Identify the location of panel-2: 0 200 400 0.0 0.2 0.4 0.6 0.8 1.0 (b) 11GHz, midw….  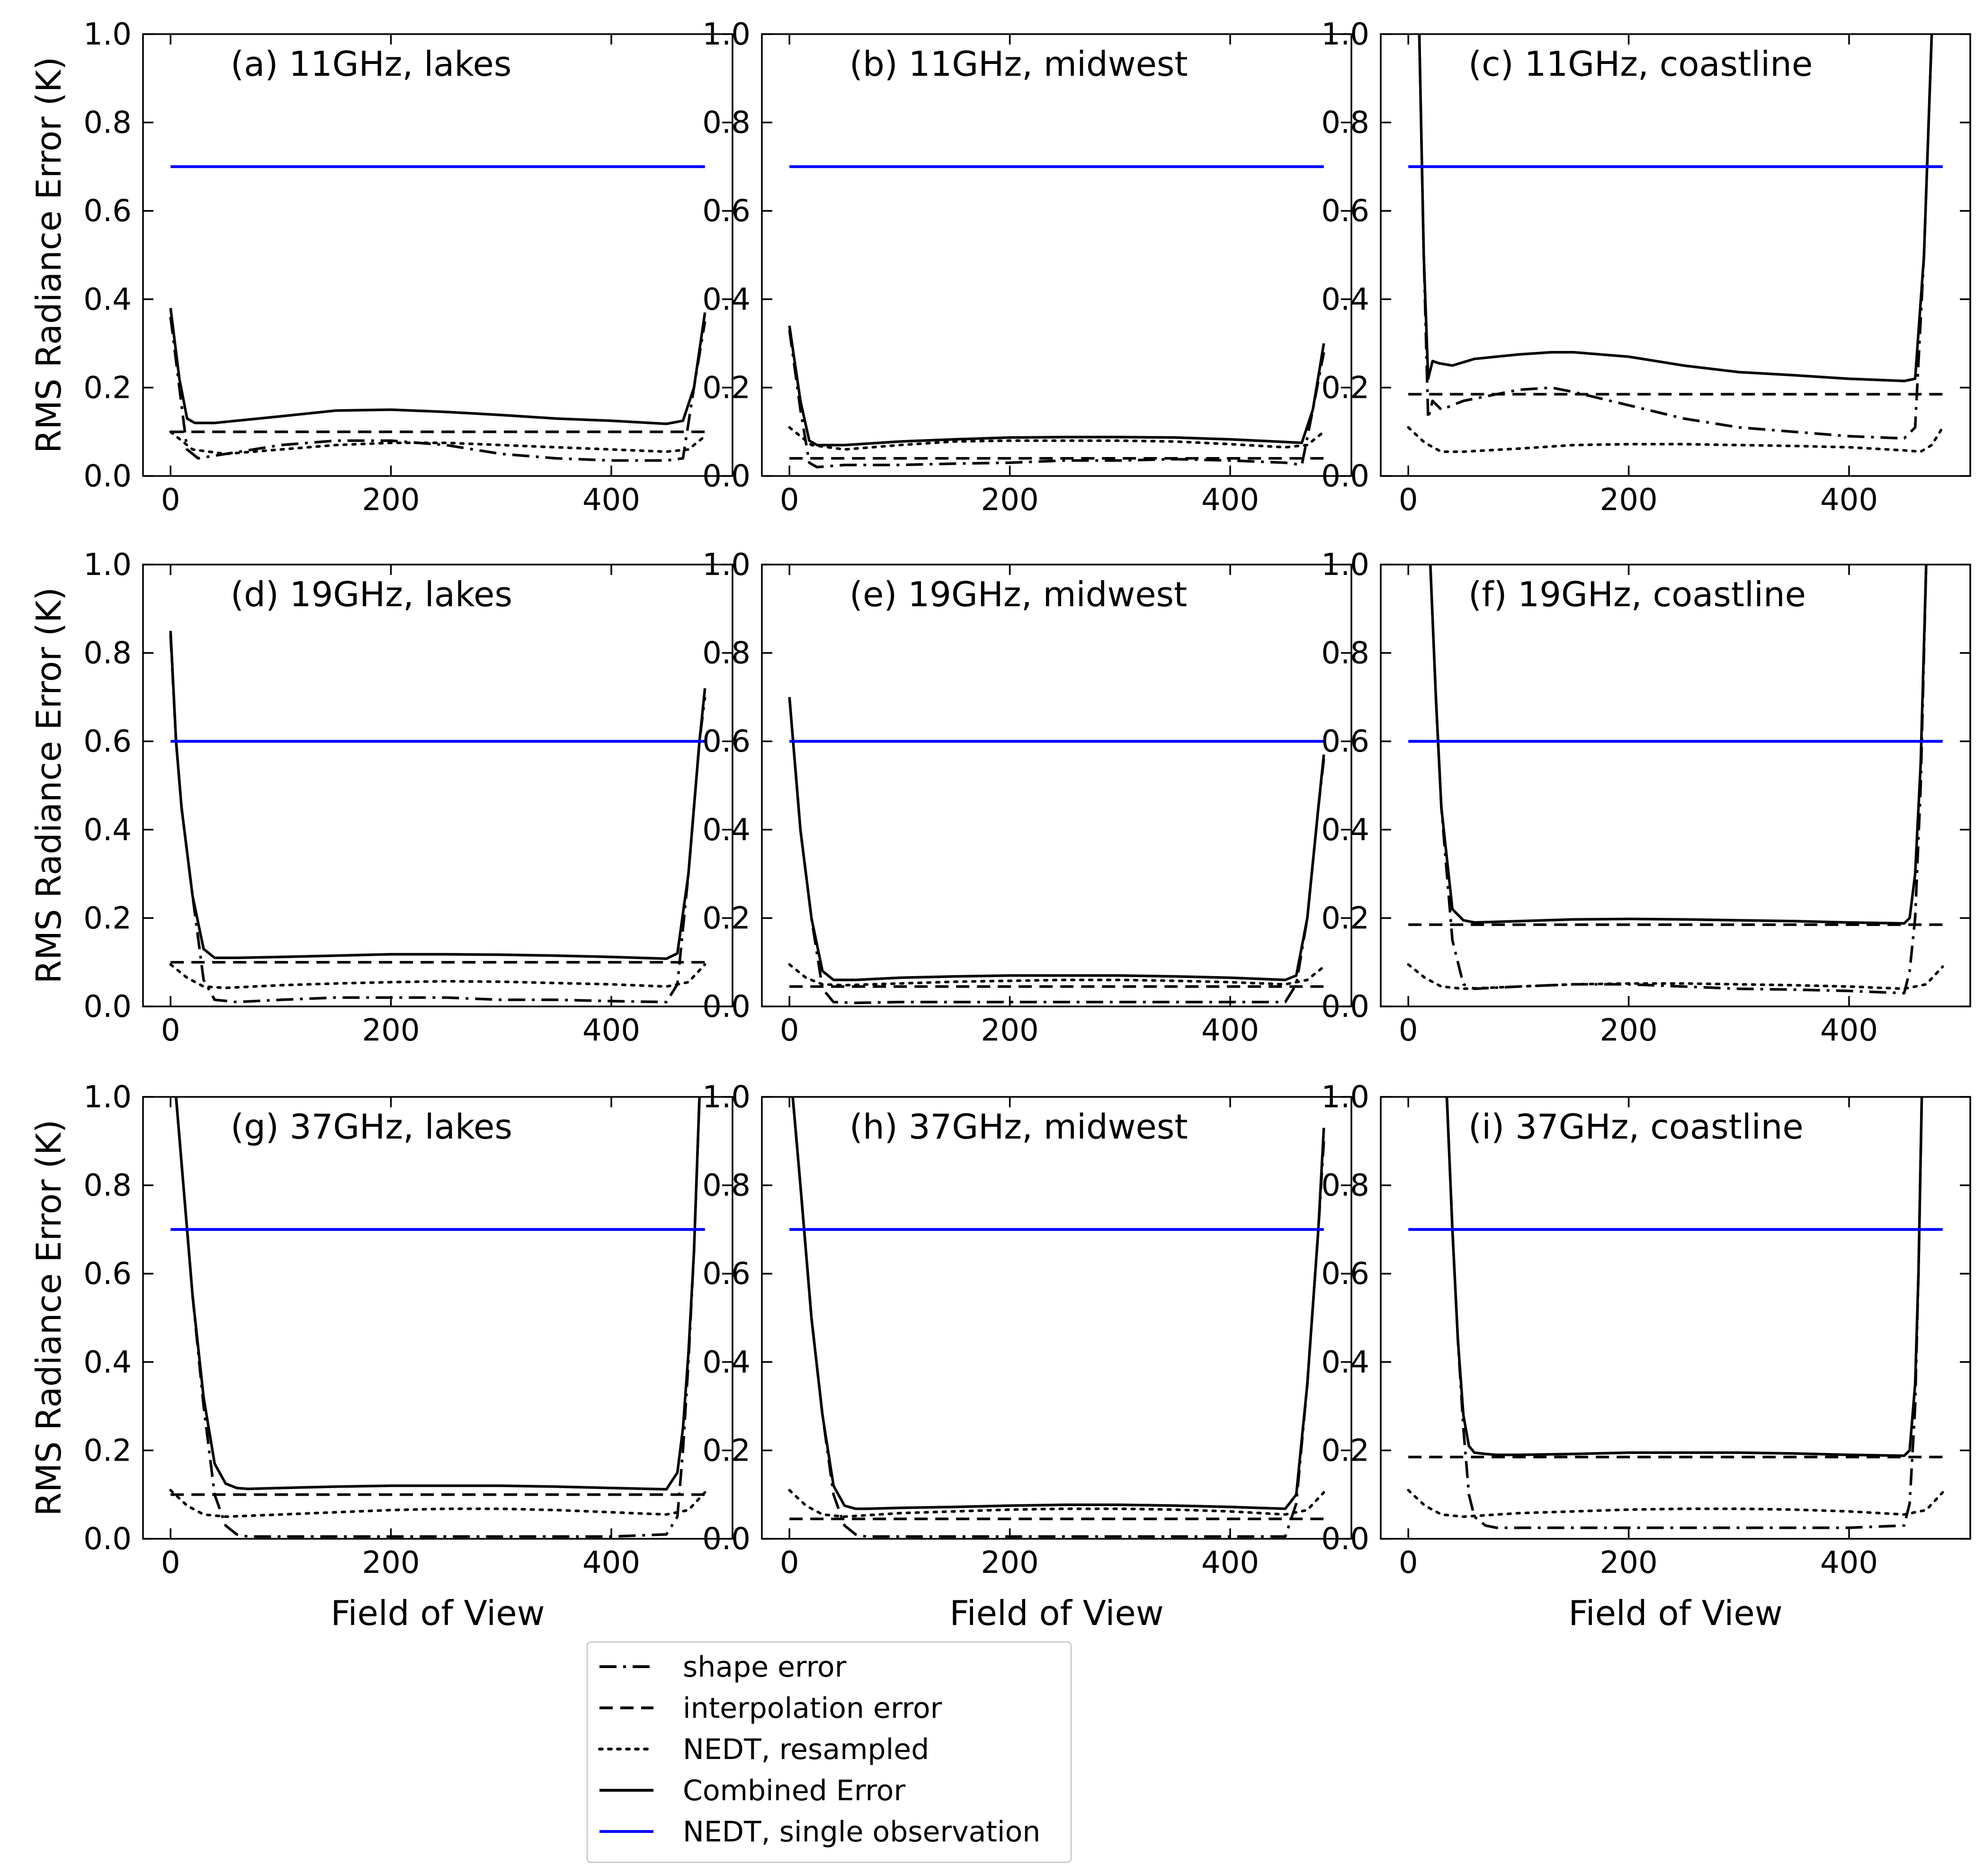
(1027, 267).